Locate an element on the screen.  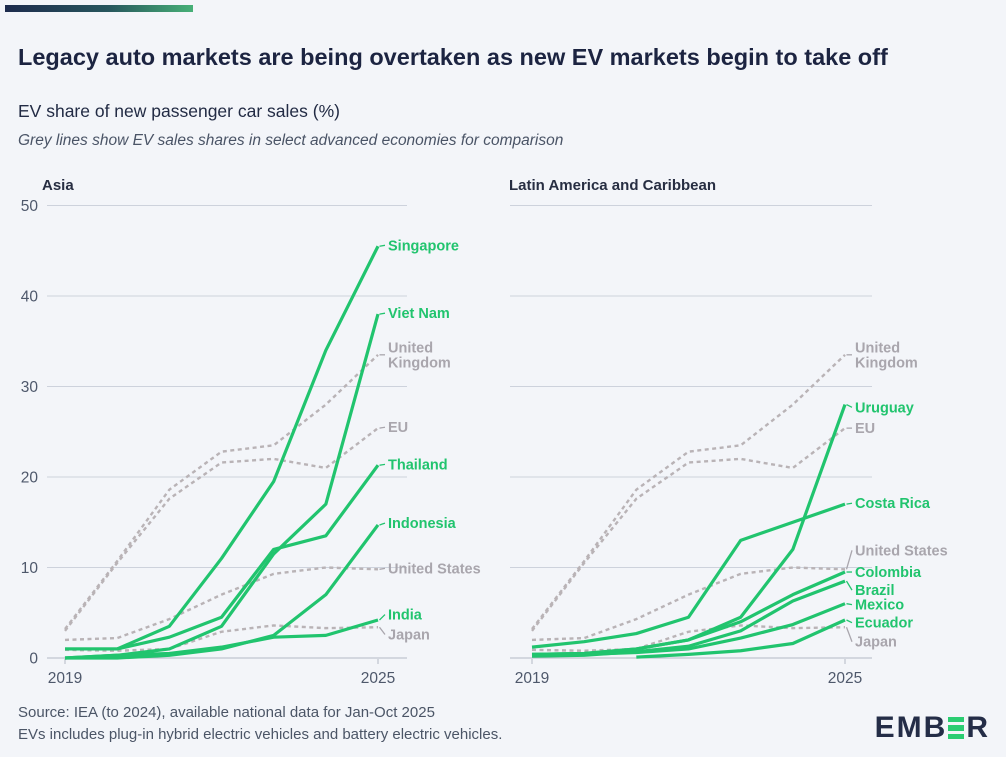
svg-text: Uruguay is located at coordinates (884, 408).